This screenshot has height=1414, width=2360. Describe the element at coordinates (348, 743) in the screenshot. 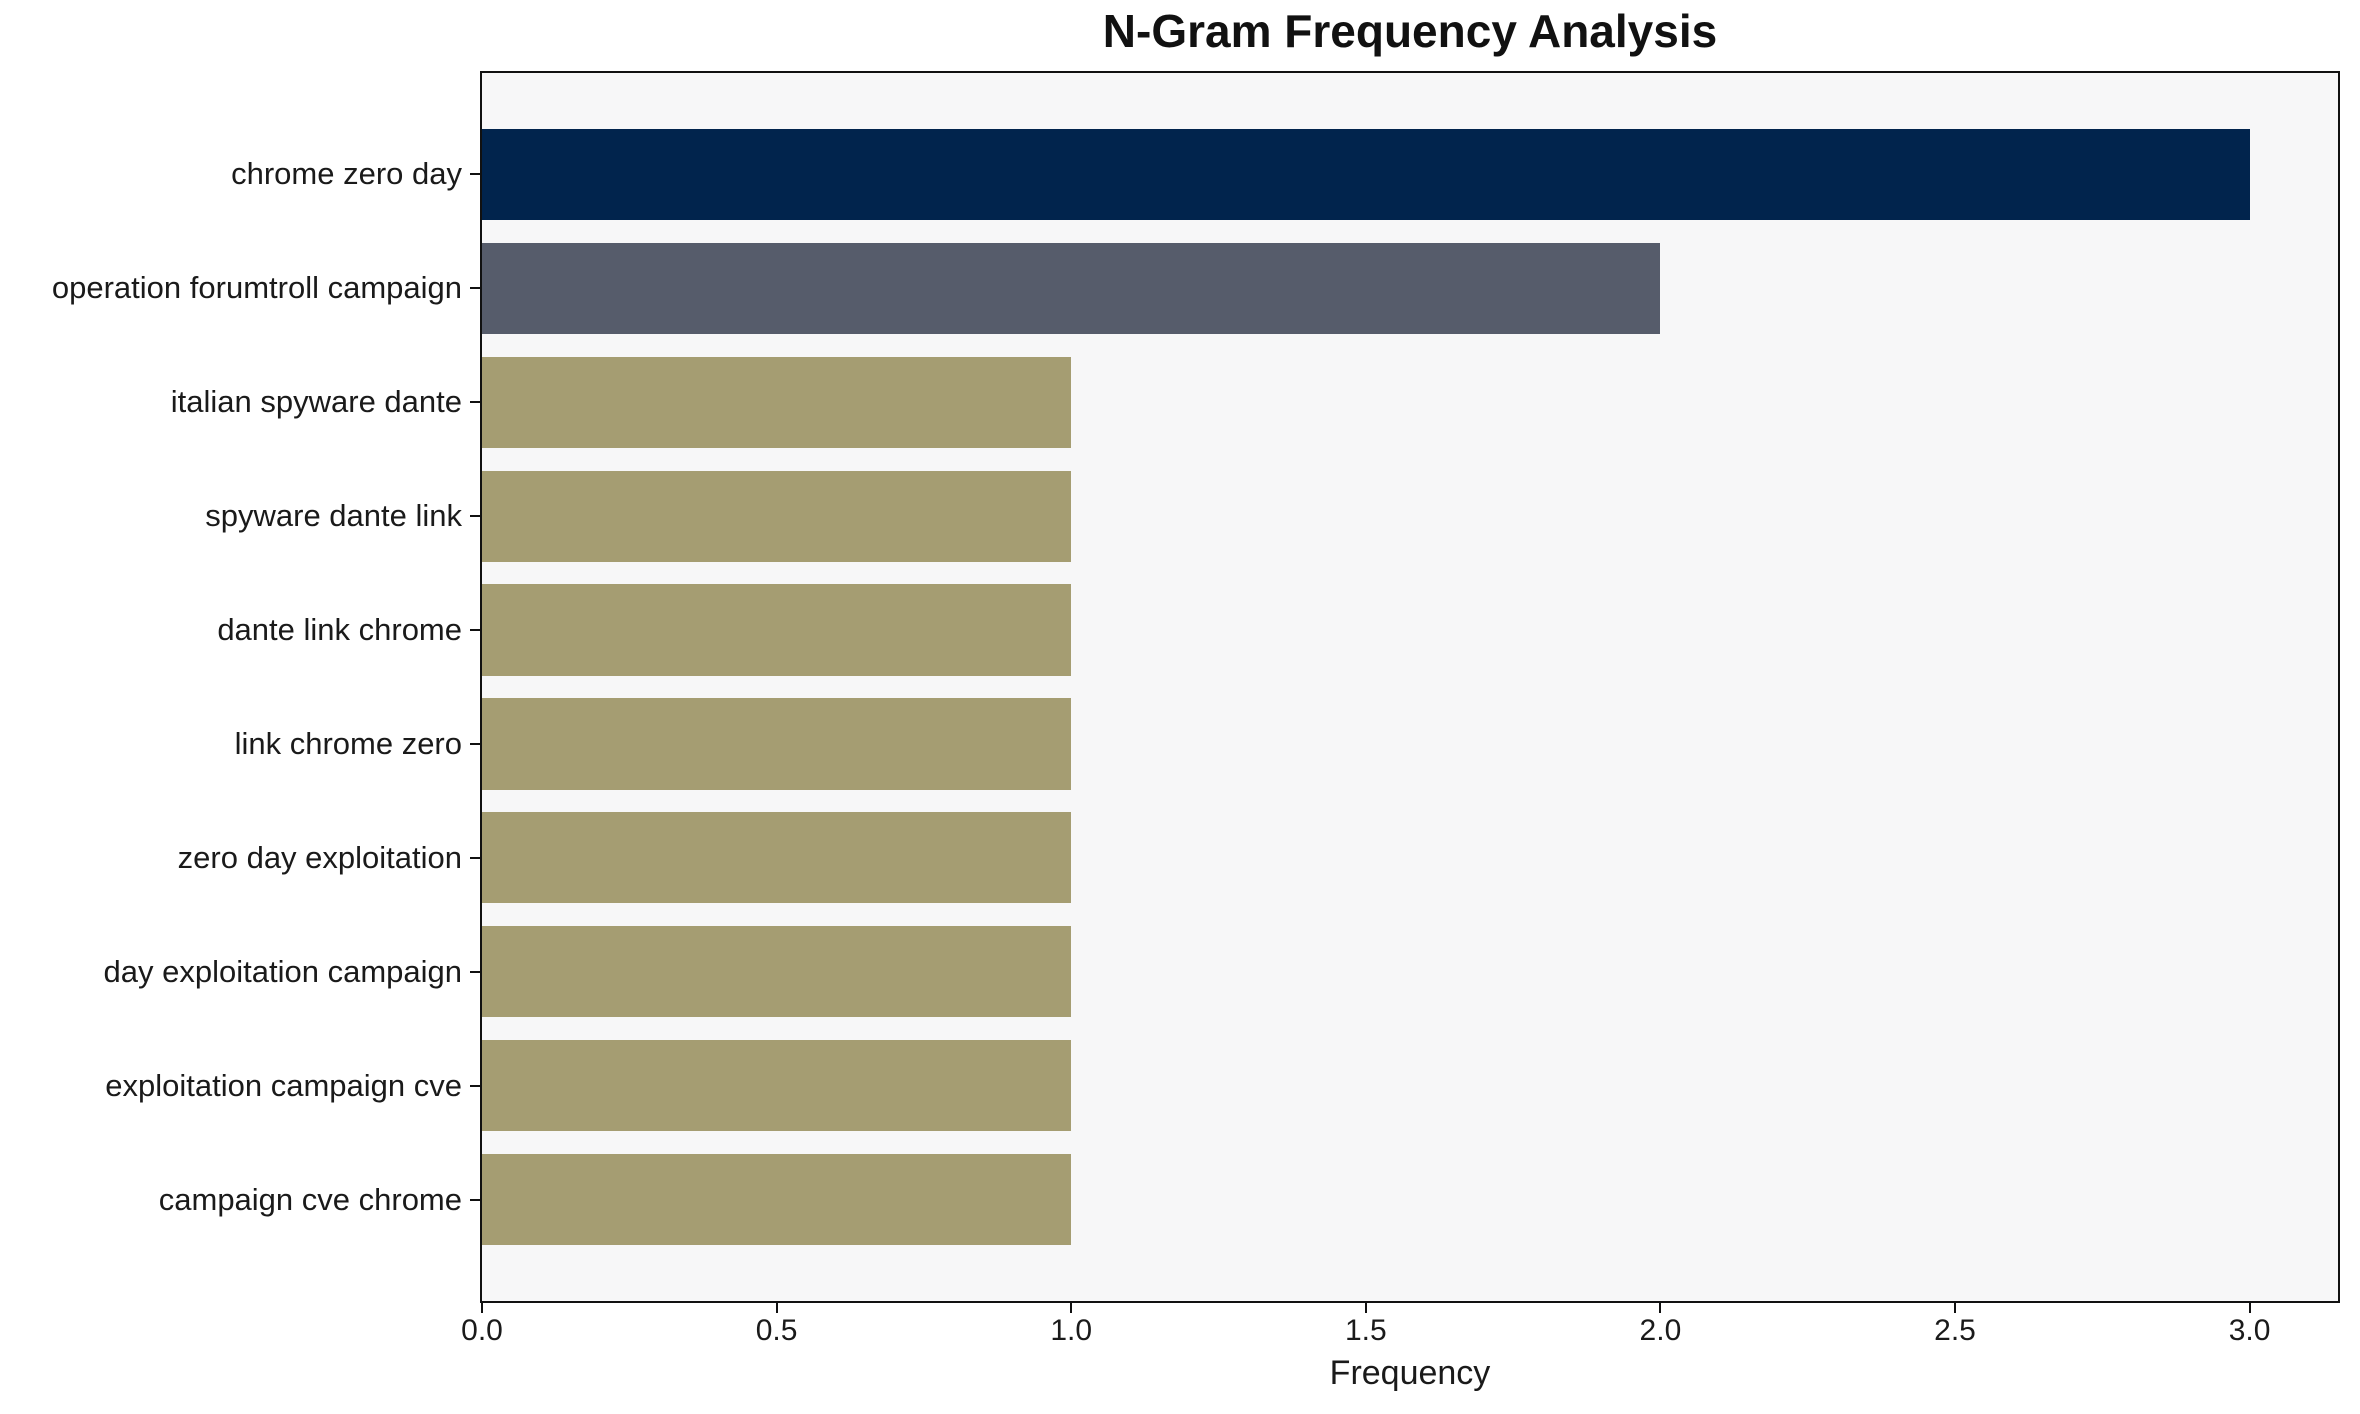

I see `y-tick-label: link chrome zero` at that location.